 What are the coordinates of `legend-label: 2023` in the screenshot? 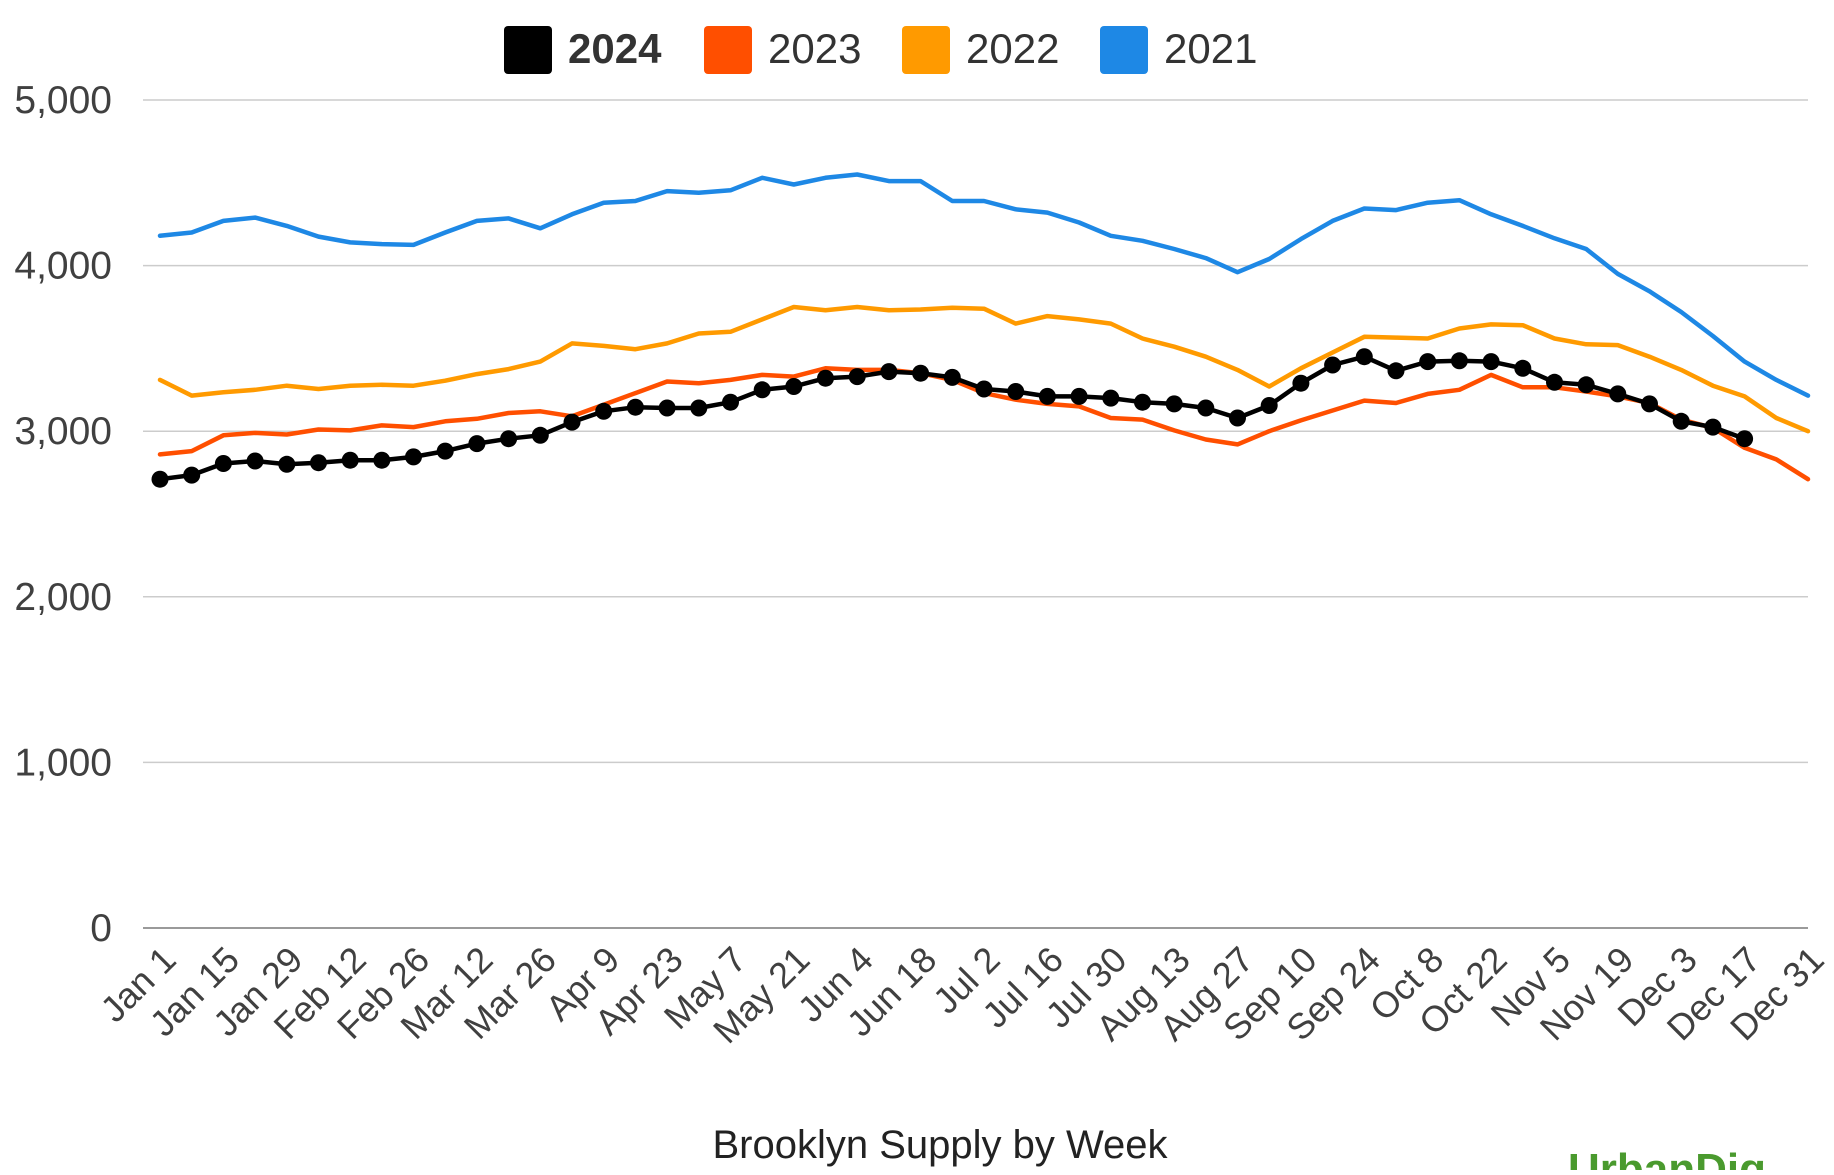 It's located at (814, 48).